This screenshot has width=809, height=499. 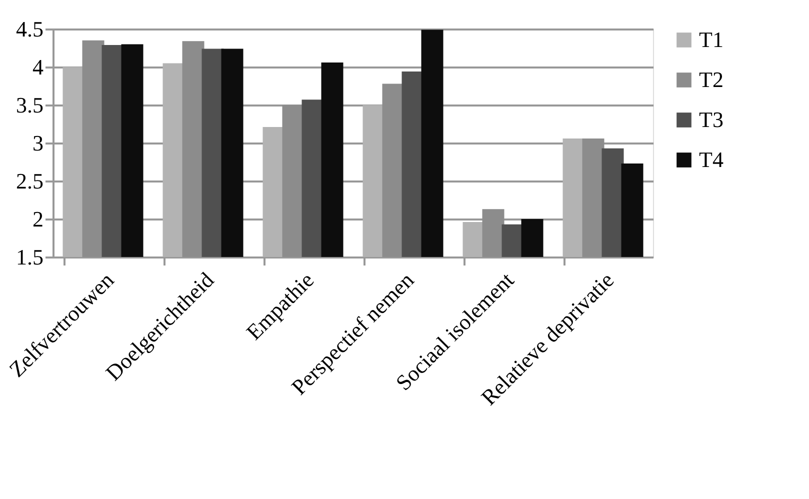 What do you see at coordinates (38, 67) in the screenshot?
I see `y-tick-label: 4` at bounding box center [38, 67].